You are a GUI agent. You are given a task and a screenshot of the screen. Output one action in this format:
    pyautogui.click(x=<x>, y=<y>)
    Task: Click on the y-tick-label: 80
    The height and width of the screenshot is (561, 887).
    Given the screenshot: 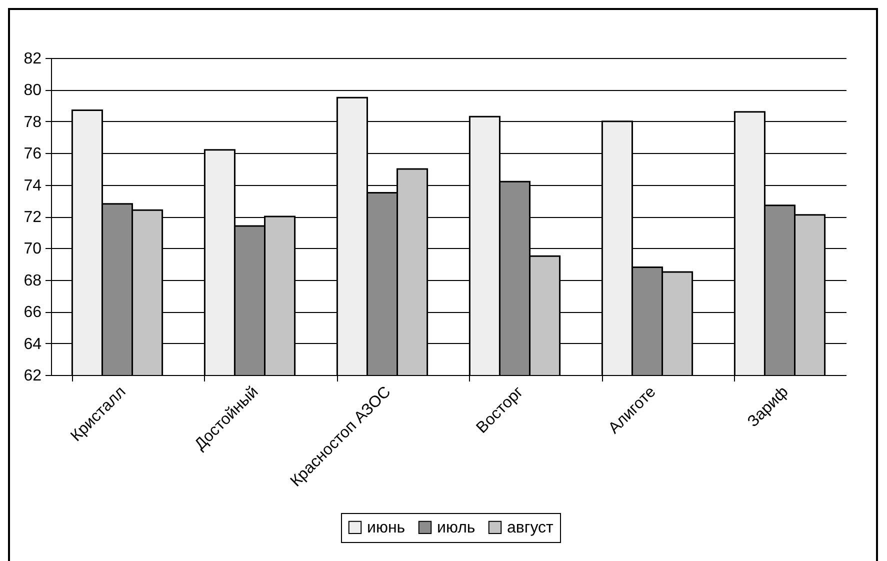 What is the action you would take?
    pyautogui.click(x=33, y=91)
    